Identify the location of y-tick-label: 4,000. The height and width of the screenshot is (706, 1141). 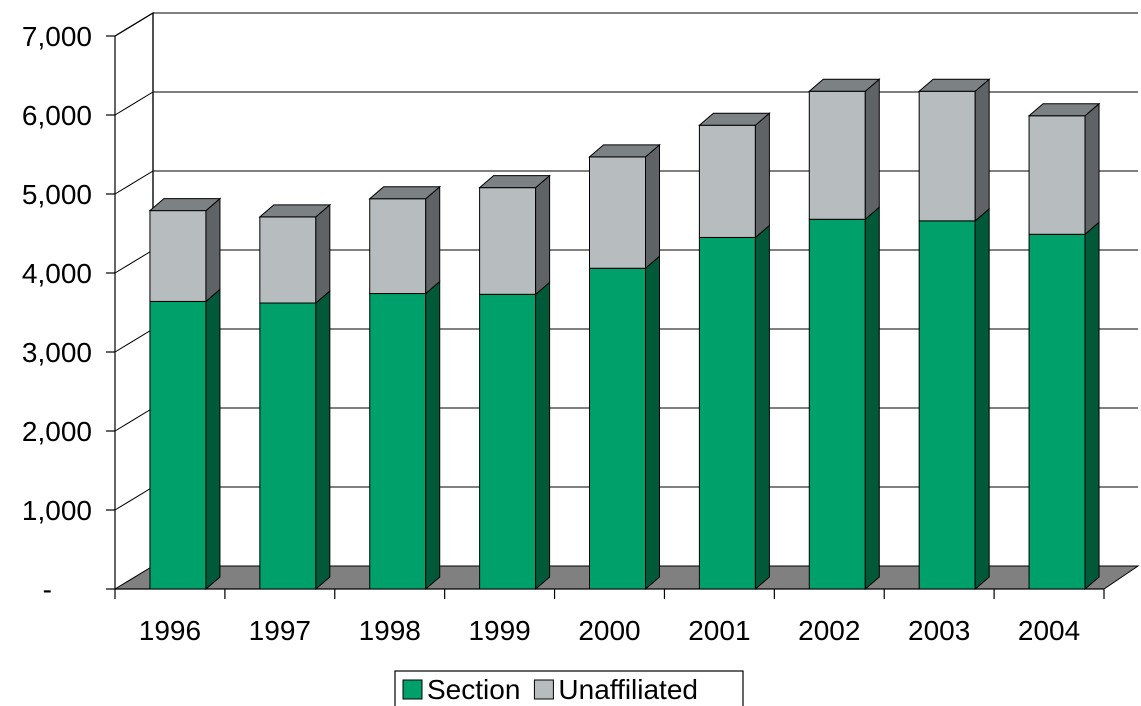
(57, 273).